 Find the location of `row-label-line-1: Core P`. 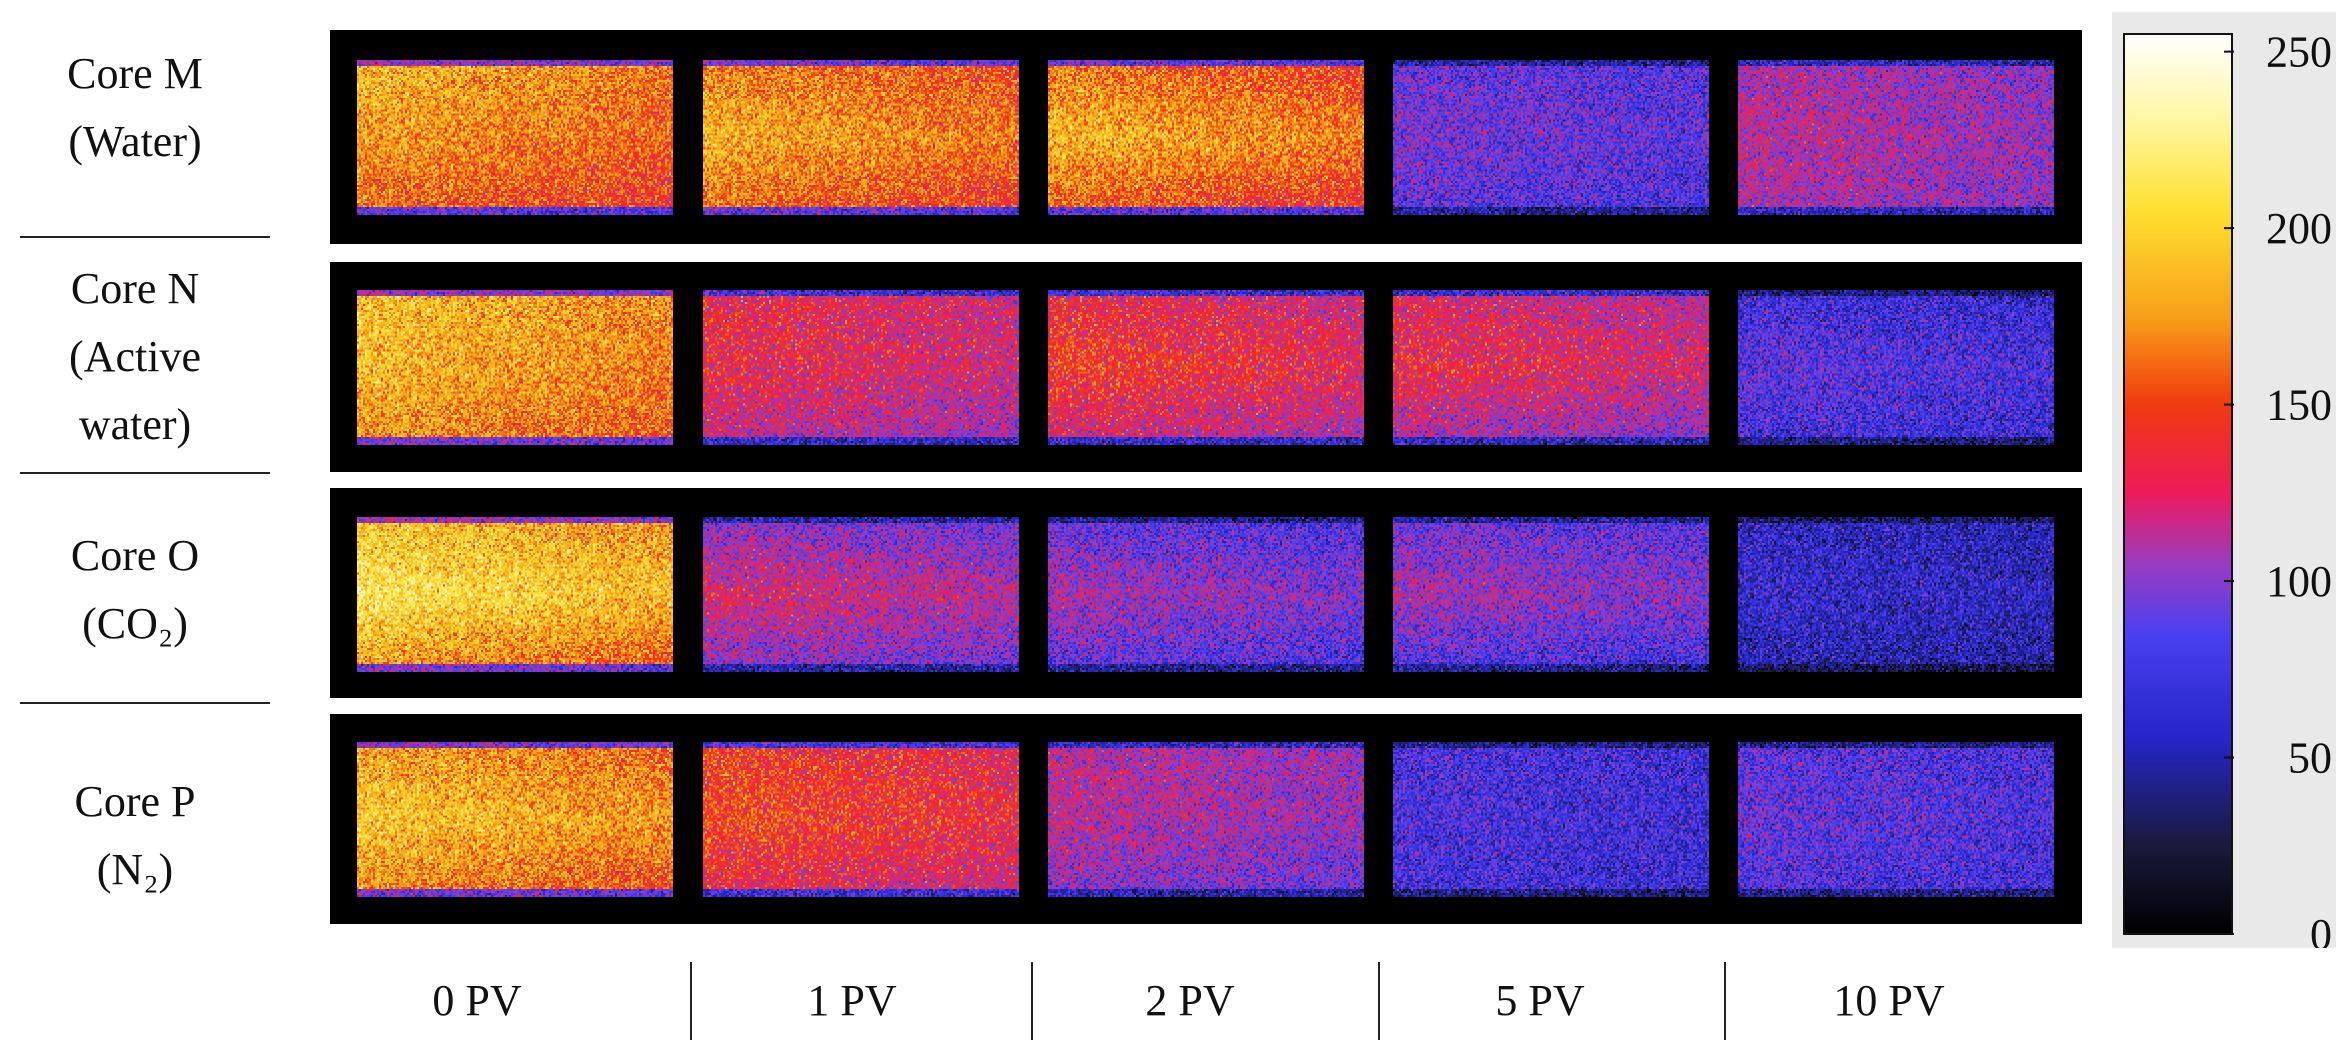

row-label-line-1: Core P is located at coordinates (135, 801).